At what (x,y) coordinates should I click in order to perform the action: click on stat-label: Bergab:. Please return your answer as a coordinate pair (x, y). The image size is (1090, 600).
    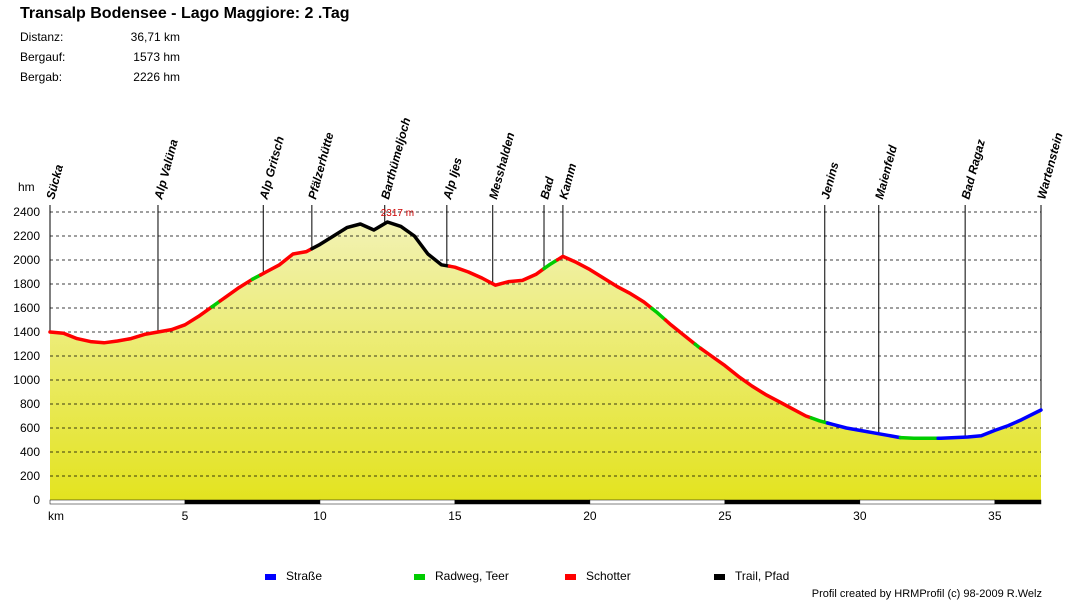
    Looking at the image, I should click on (41, 77).